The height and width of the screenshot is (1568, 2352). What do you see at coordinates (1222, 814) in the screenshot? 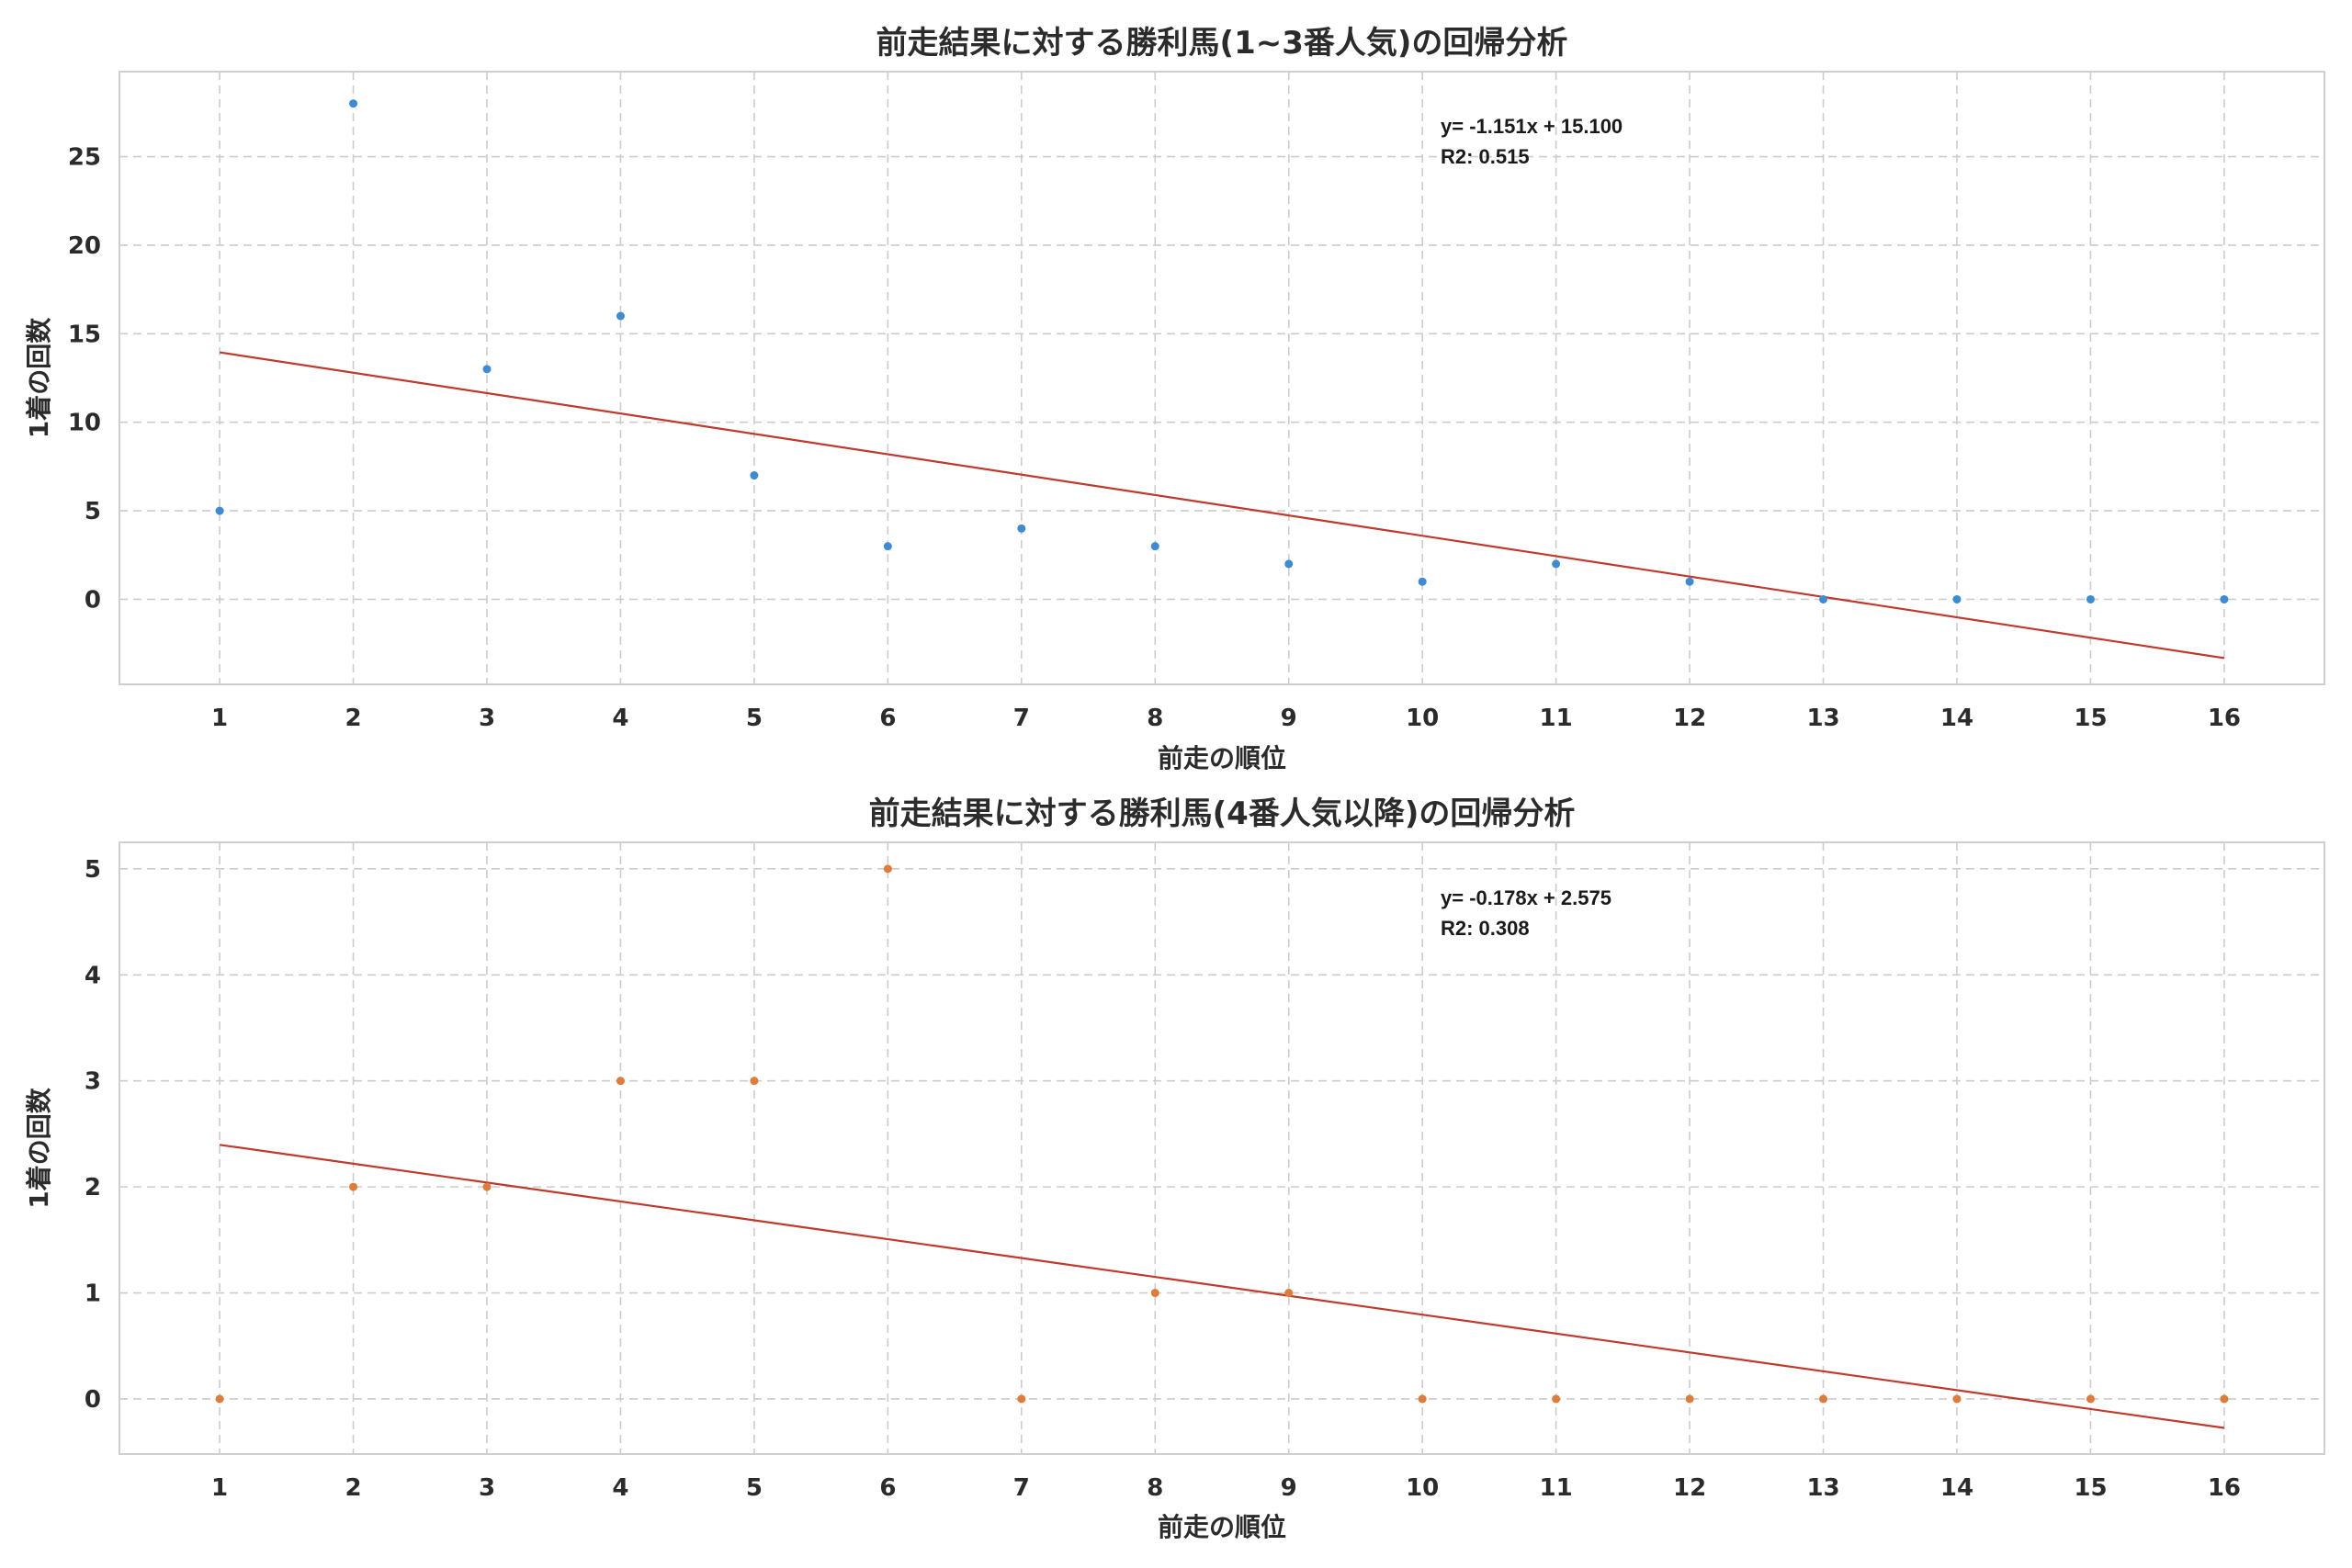
I see `chart-title: 前走結果に対する勝利馬(4番人気以降)の回帰分析` at bounding box center [1222, 814].